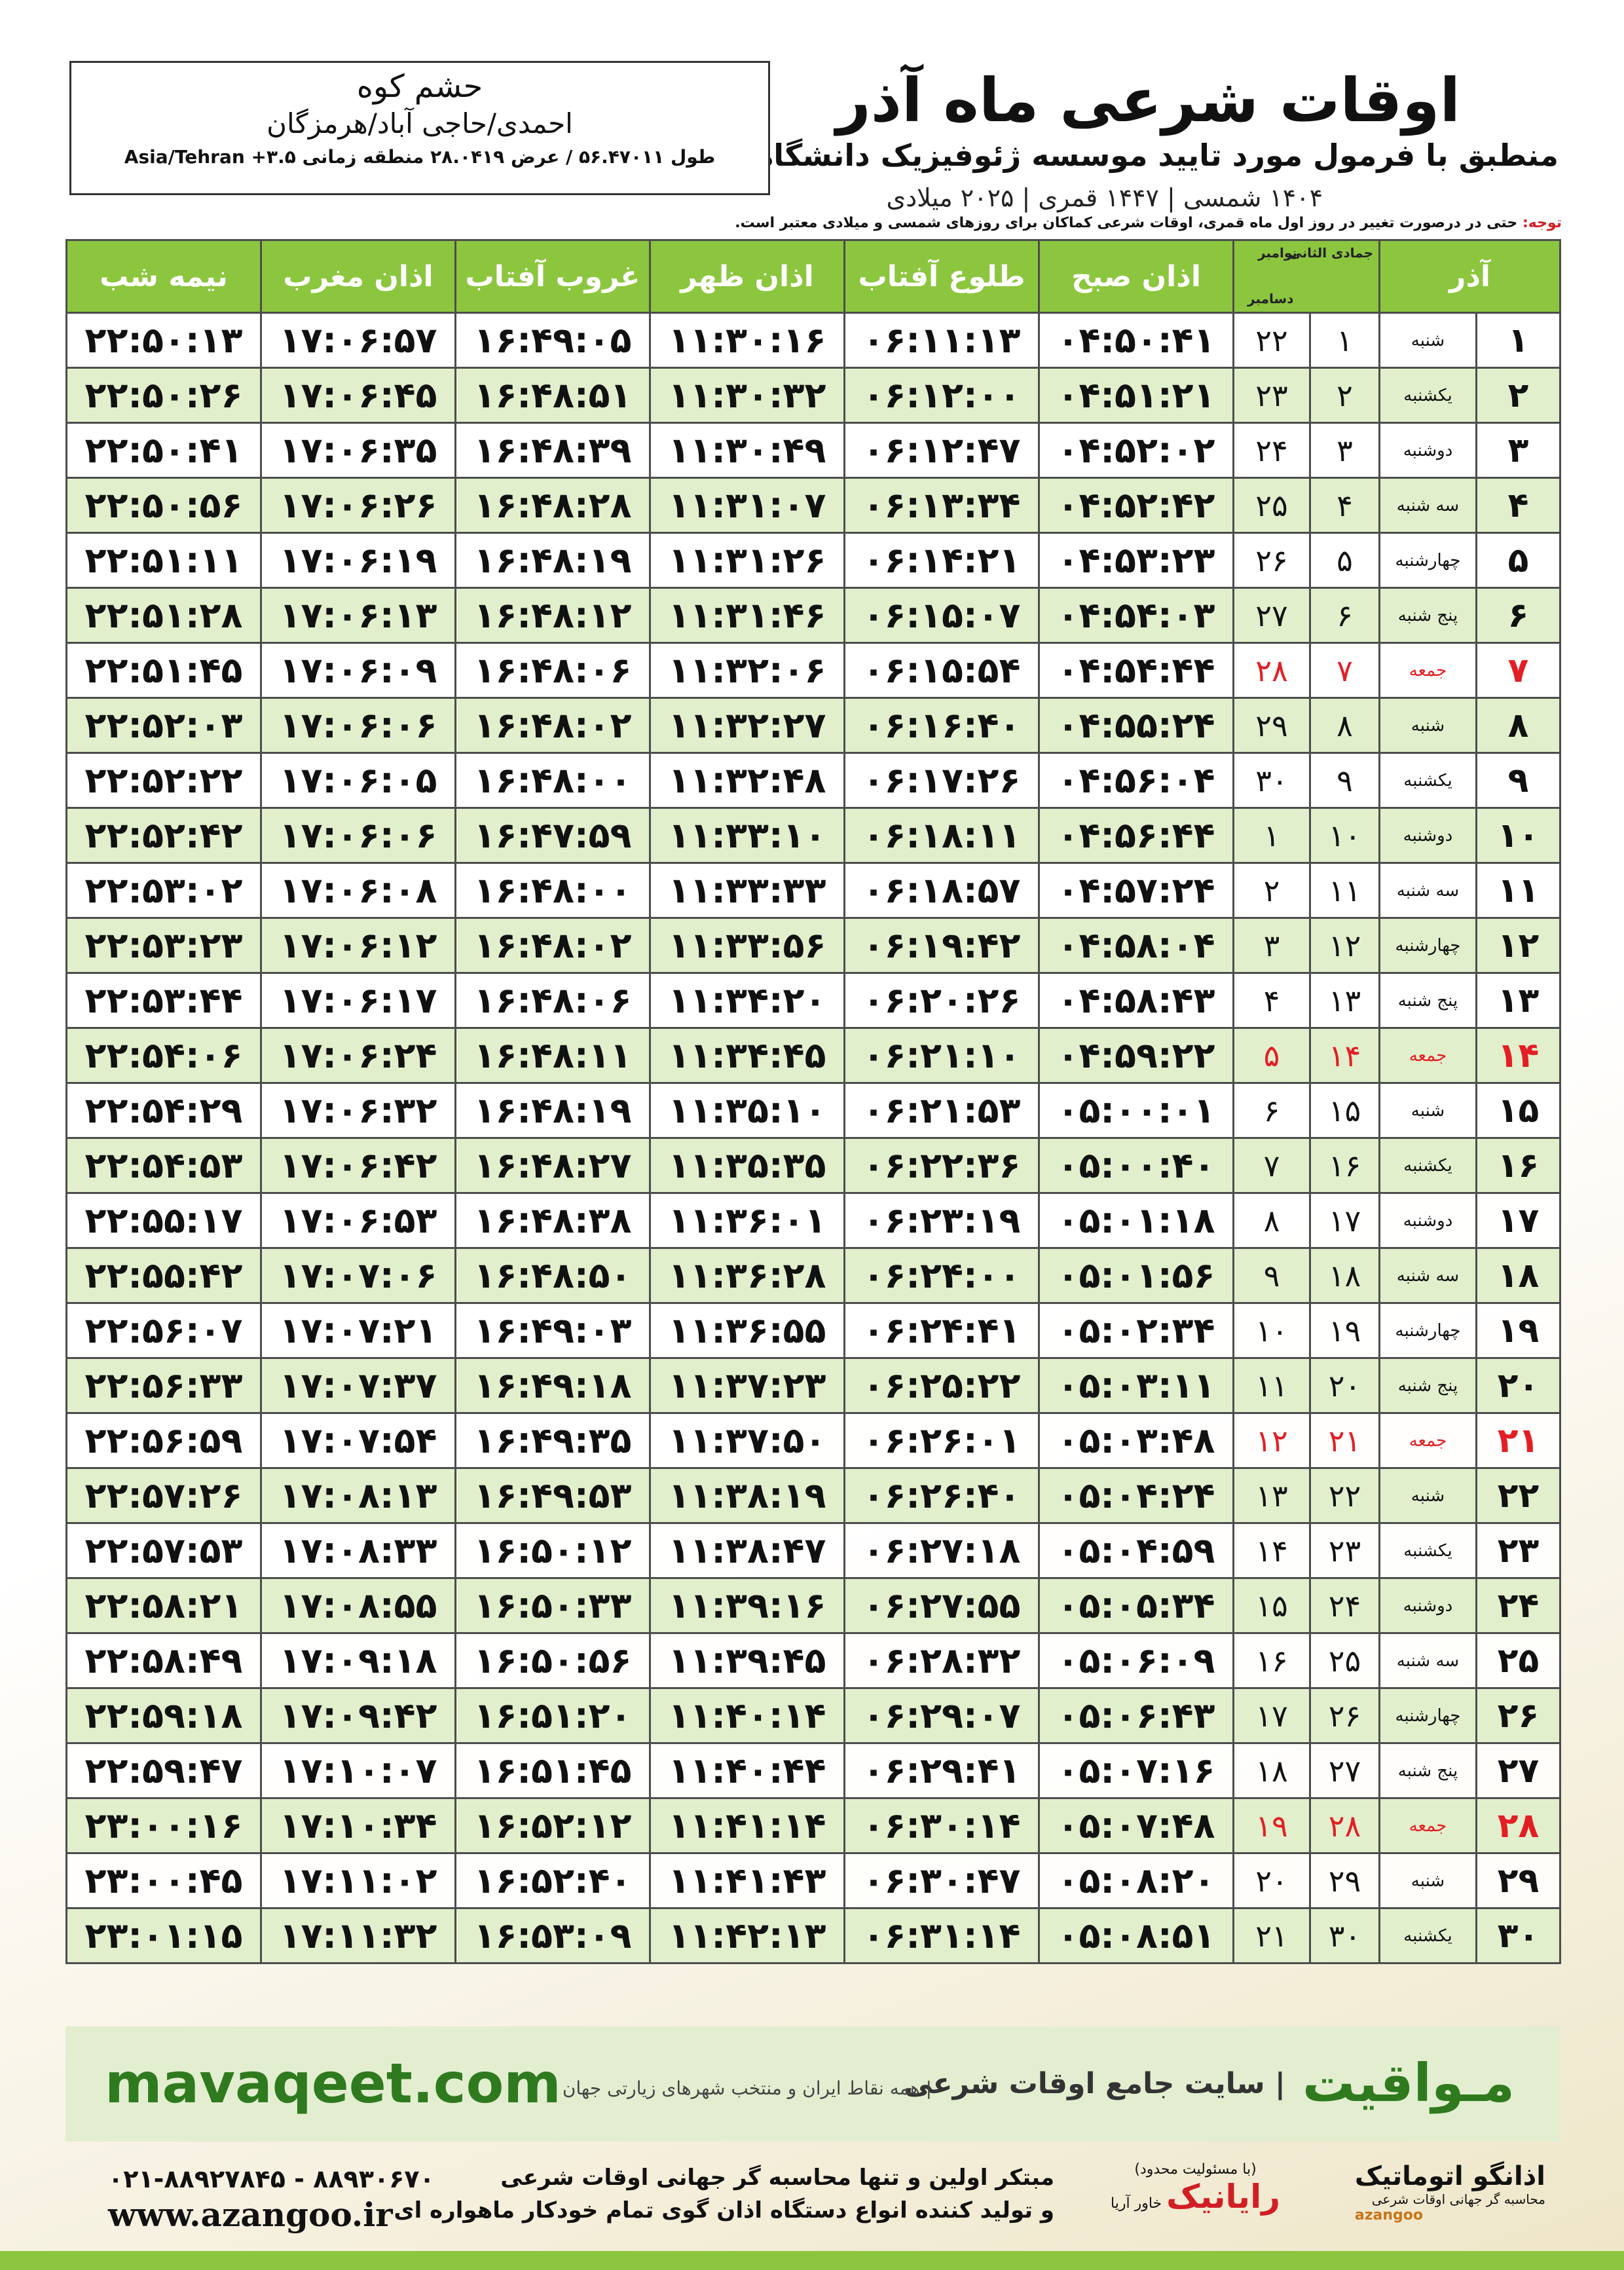 Image resolution: width=1624 pixels, height=2270 pixels. Describe the element at coordinates (1344, 1495) in the screenshot. I see `hijri-day: ۲۲` at that location.